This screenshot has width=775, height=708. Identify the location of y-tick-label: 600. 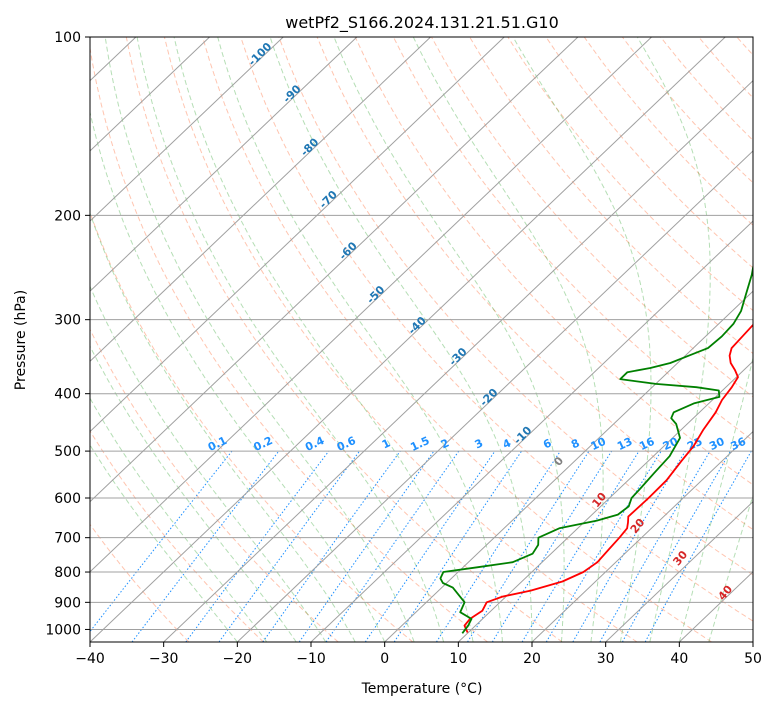
(67, 499).